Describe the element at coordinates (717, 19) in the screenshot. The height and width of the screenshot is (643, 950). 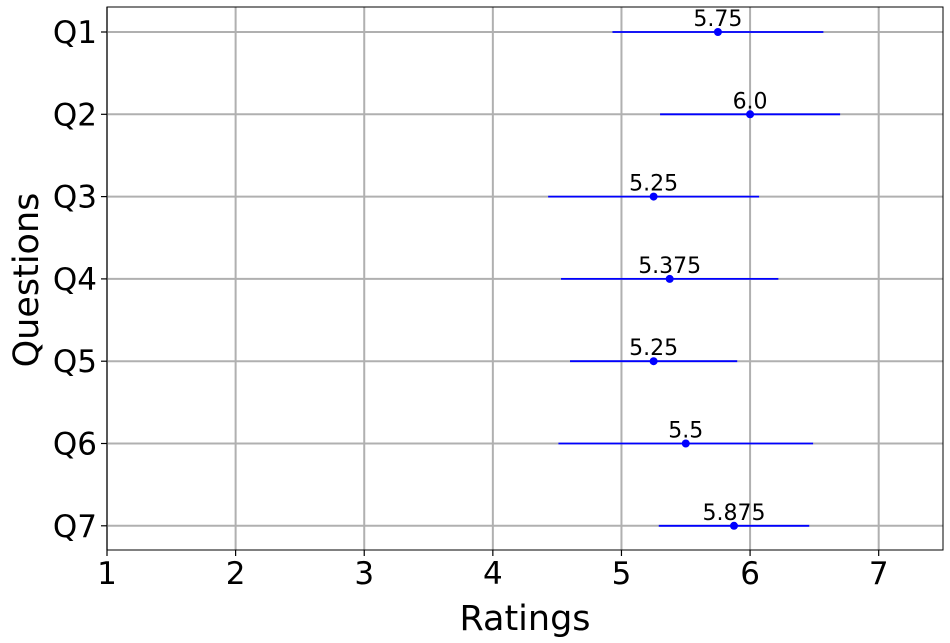
I see `data-label: 5.75` at that location.